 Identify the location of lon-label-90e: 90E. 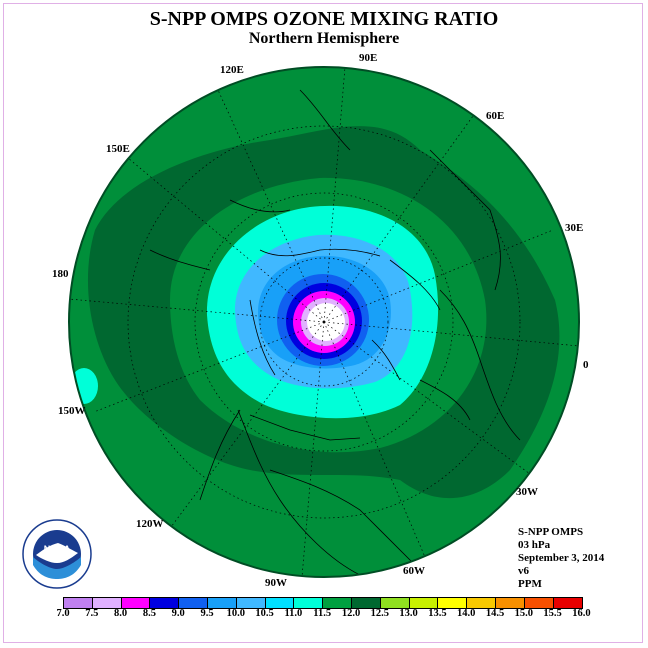
(368, 58).